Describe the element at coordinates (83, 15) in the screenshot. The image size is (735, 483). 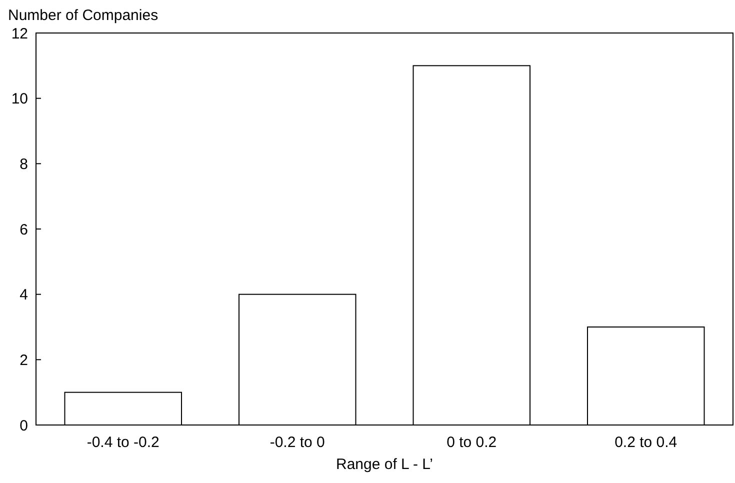
I see `y-axis-title: Number of Companies` at that location.